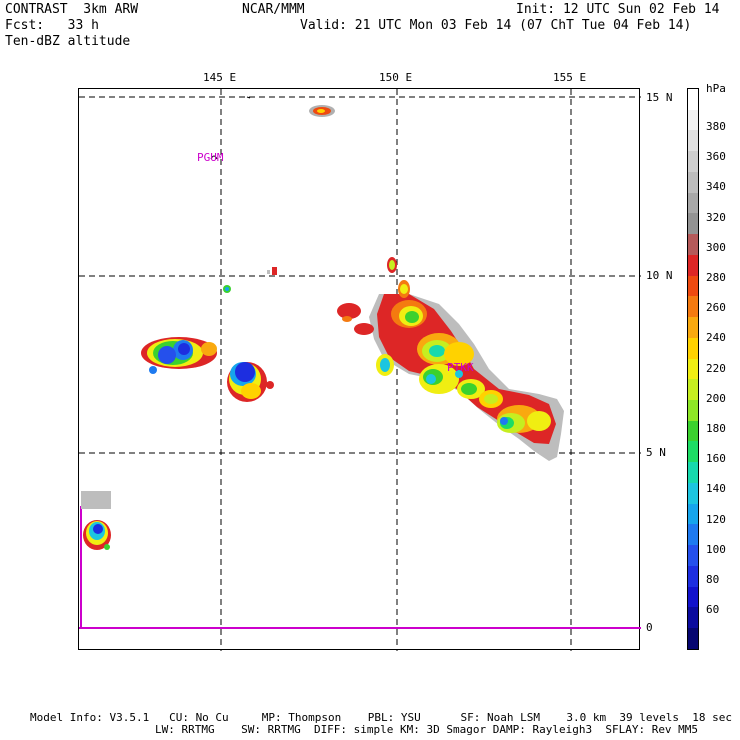  I want to click on echo-band-main, so click(450, 370).